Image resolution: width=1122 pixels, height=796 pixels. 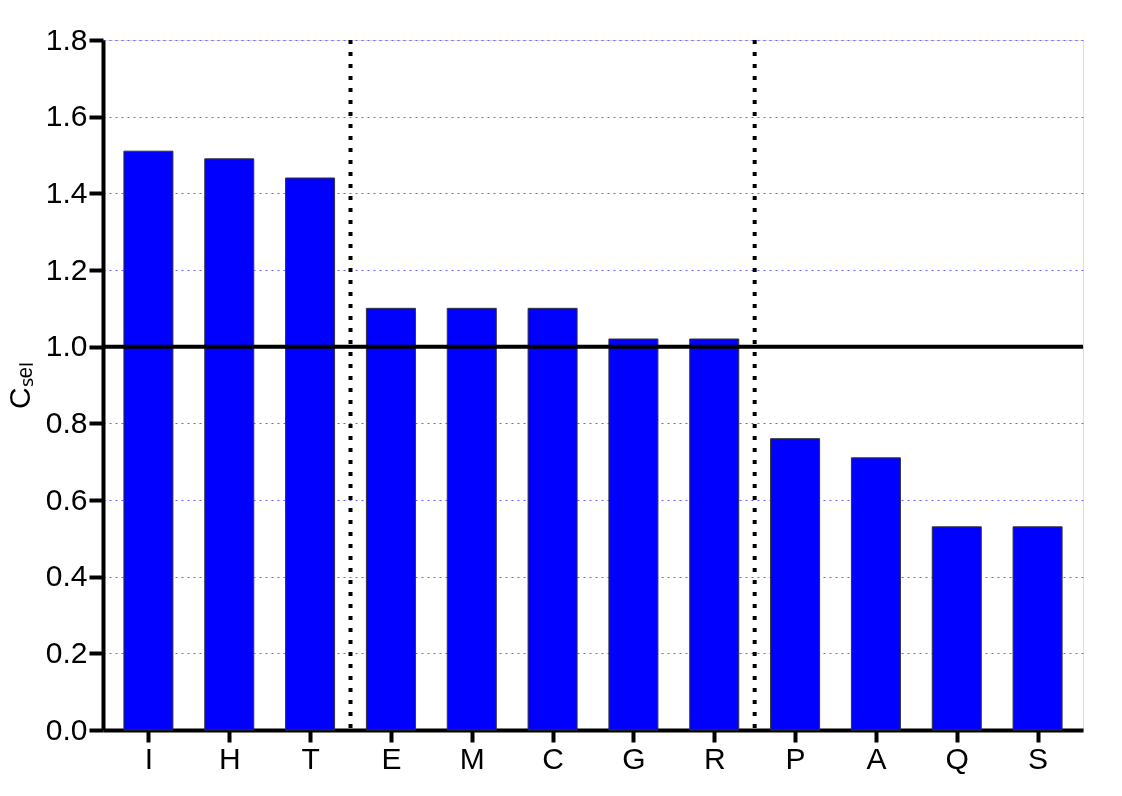 I want to click on x-tick-label: P, so click(x=795, y=758).